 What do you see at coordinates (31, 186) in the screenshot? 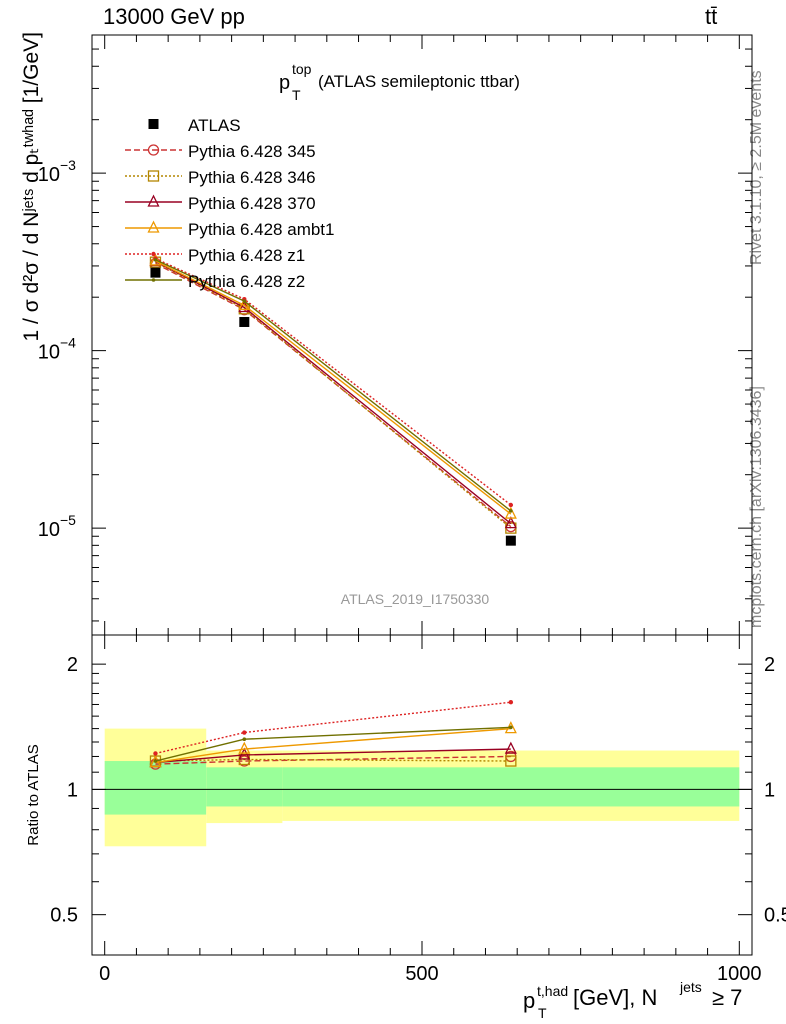
I see `y-axis-label: 1 / σ d²σ / d Nʲᵉᵗˢ d pₜᵗʷʰᵃᵈ [1/GeV]` at bounding box center [31, 186].